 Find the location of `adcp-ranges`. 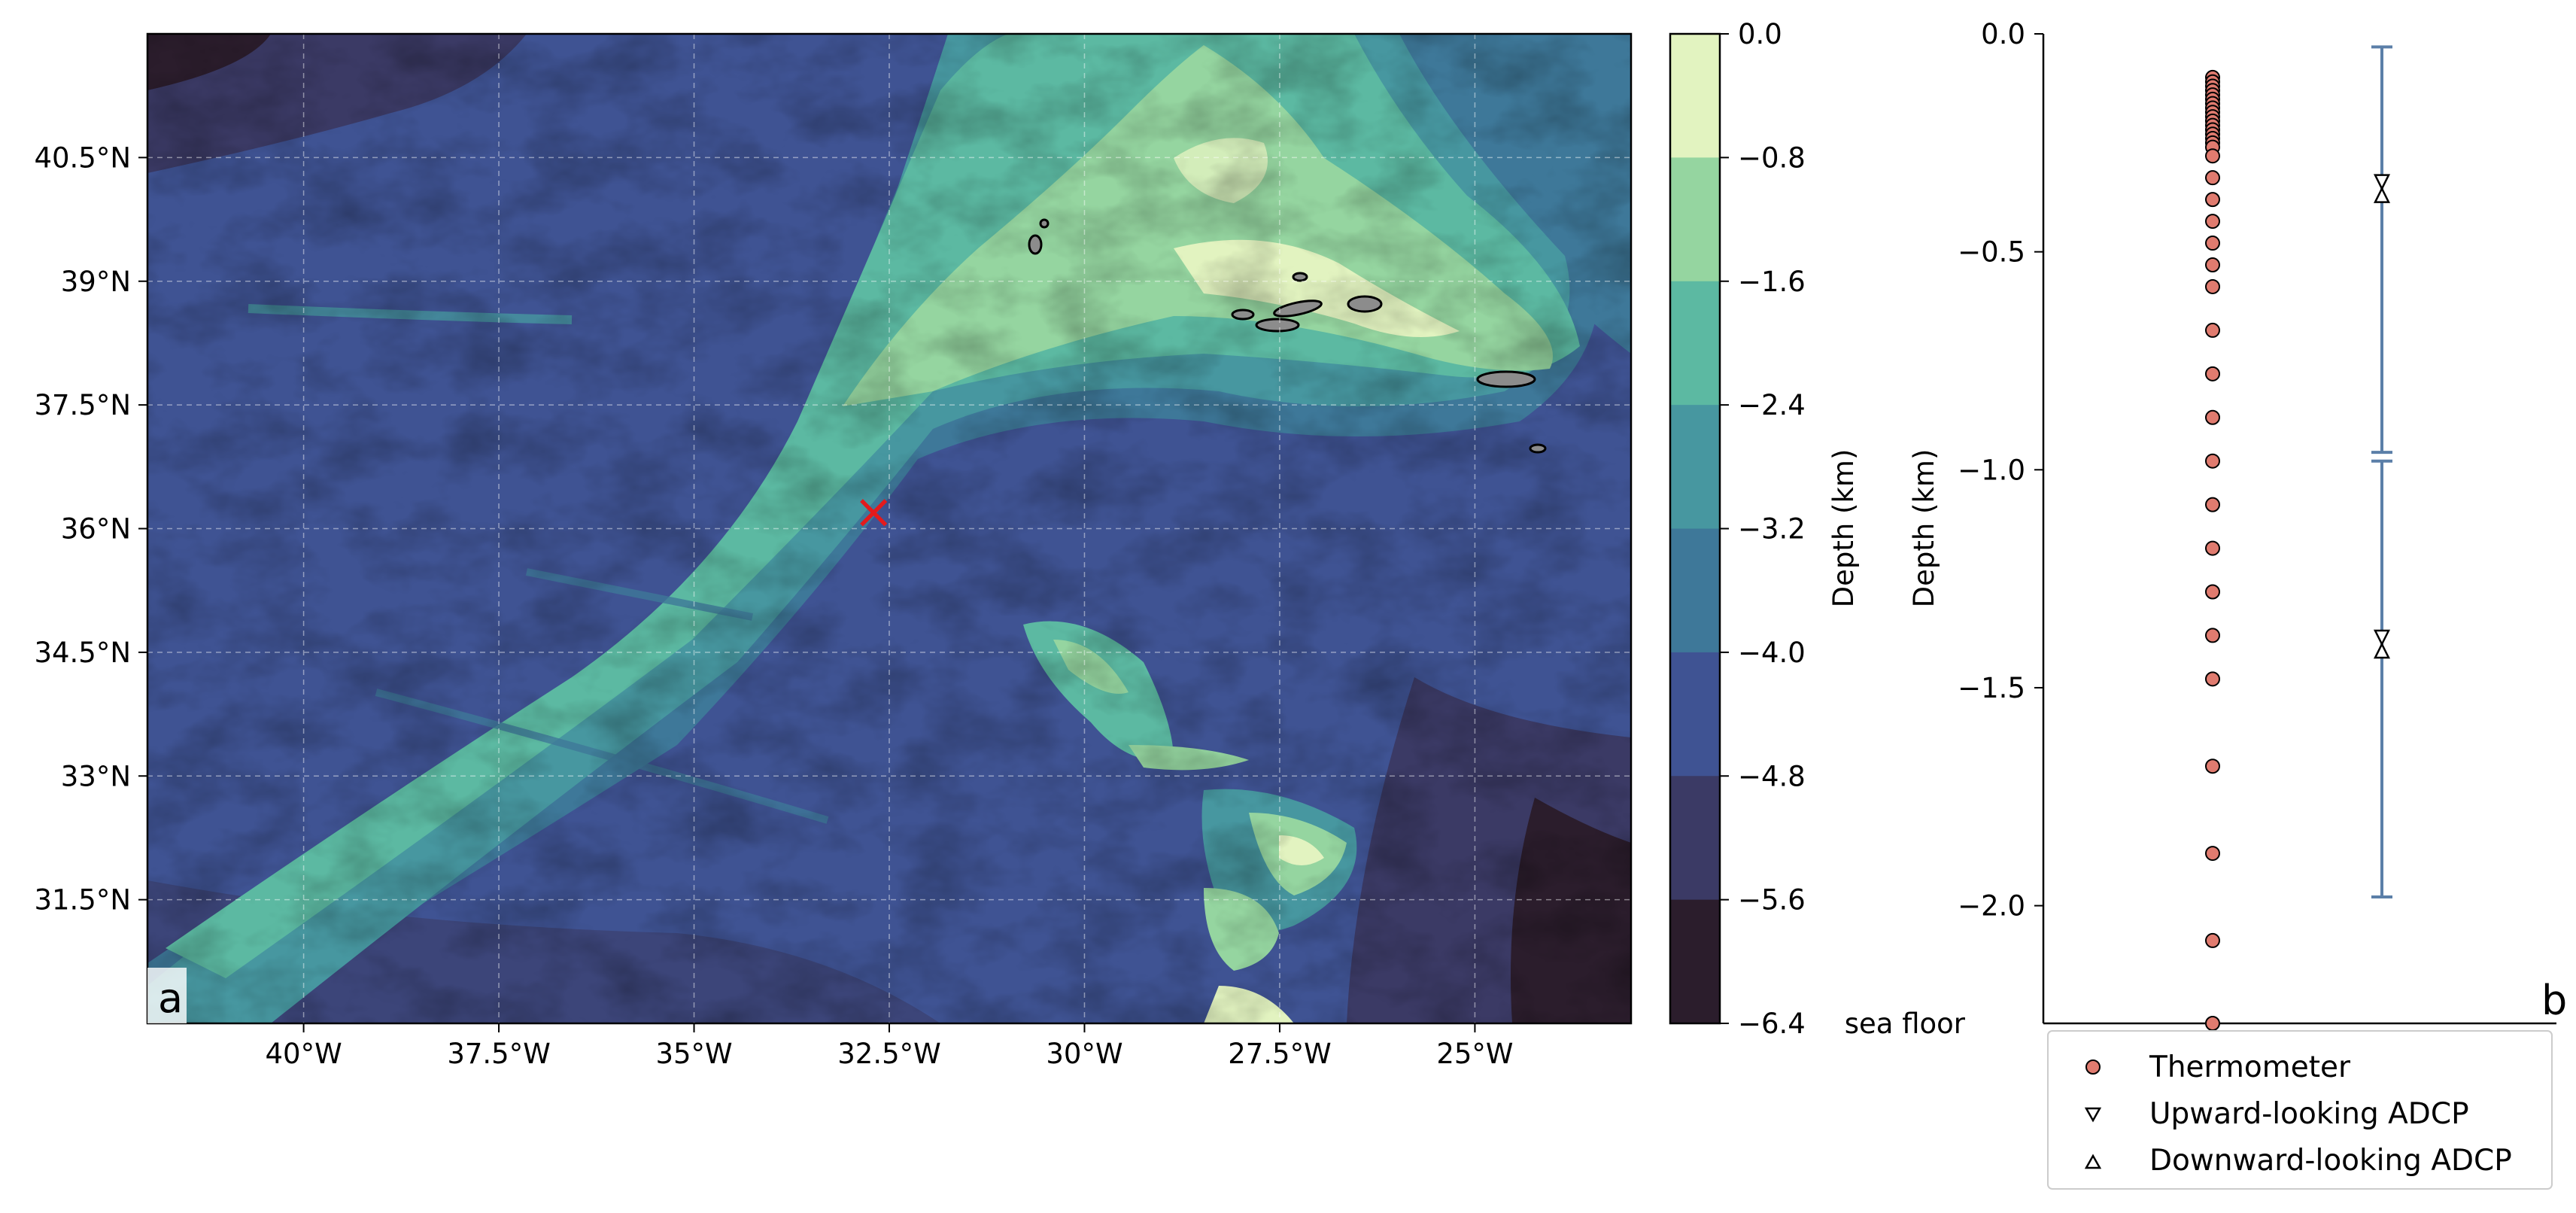

adcp-ranges is located at coordinates (2381, 472).